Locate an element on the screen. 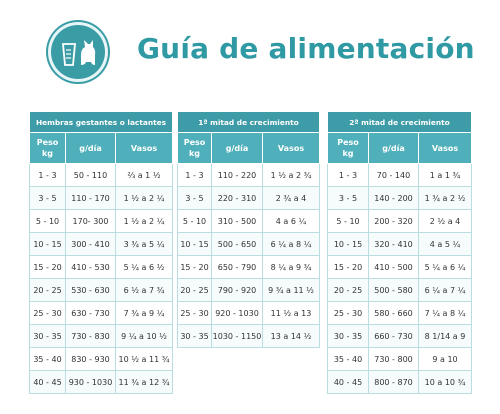 The height and width of the screenshot is (414, 500). cell-grams-per-day: 110 - 170 is located at coordinates (90, 198).